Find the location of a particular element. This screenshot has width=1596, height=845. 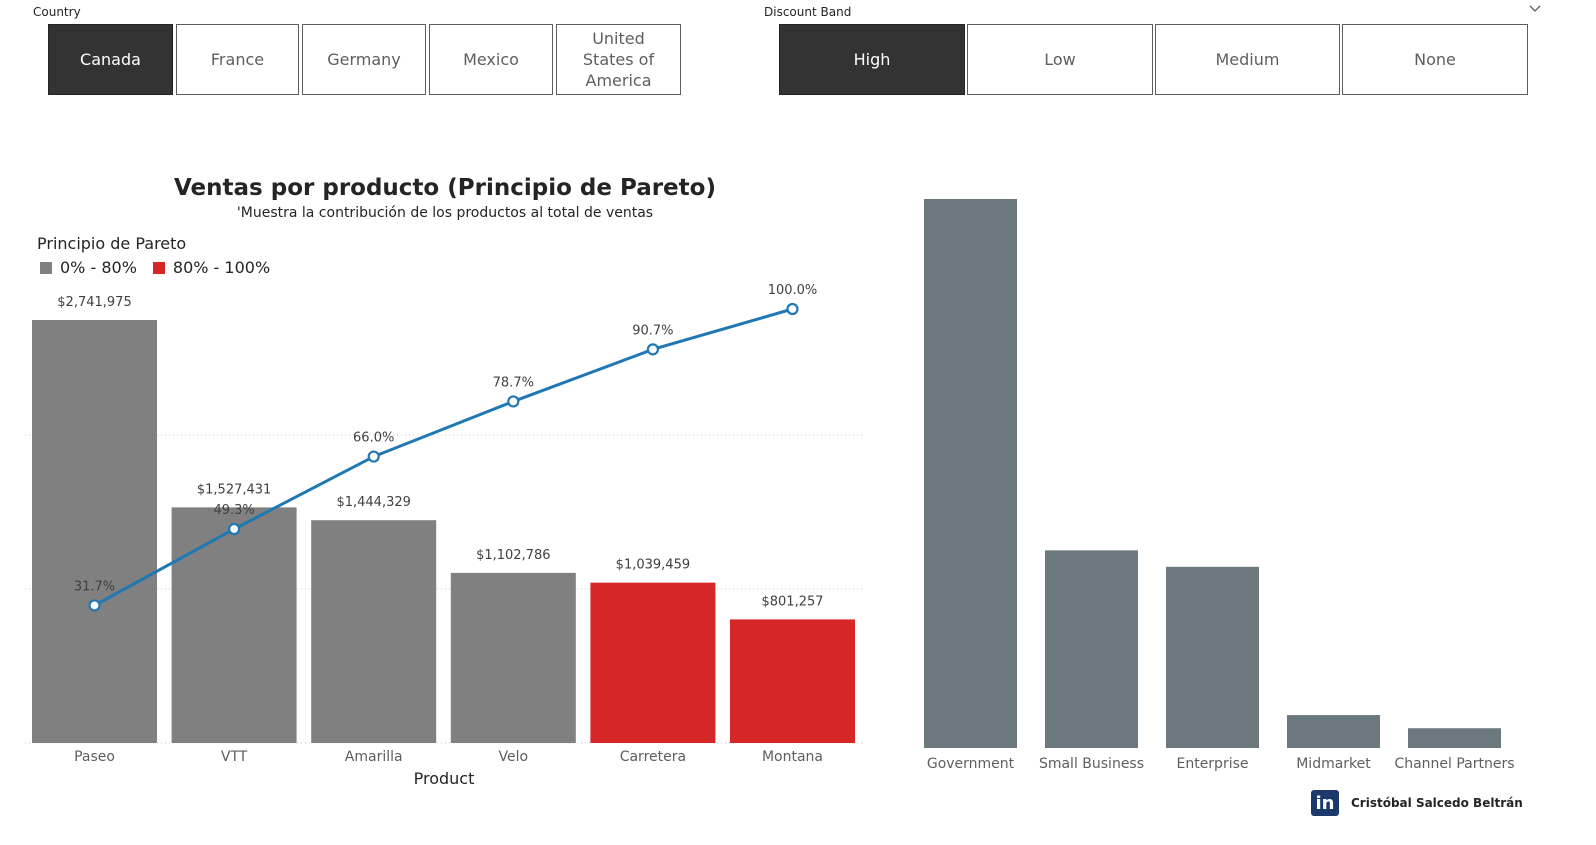

cumulative-label: 90.7% is located at coordinates (652, 330).